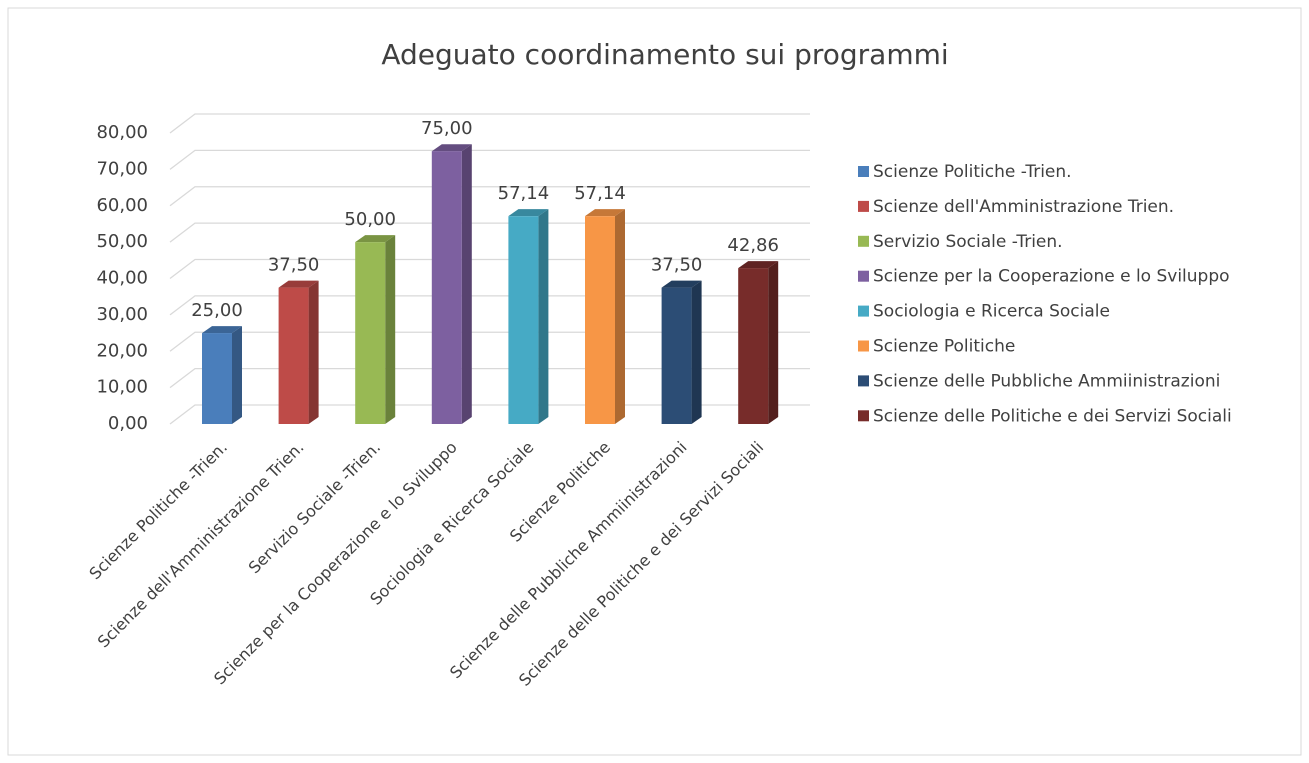  I want to click on y-tick-label: 80,00, so click(122, 132).